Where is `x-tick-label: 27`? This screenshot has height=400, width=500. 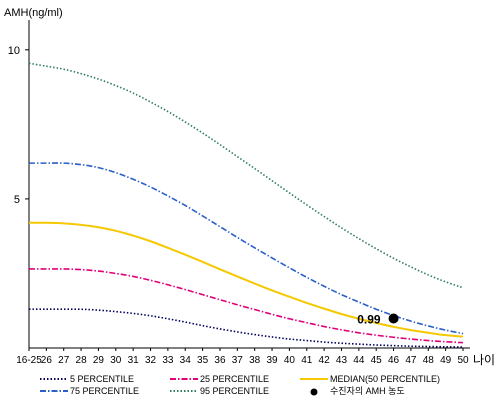
x-tick-label: 27 is located at coordinates (64, 360).